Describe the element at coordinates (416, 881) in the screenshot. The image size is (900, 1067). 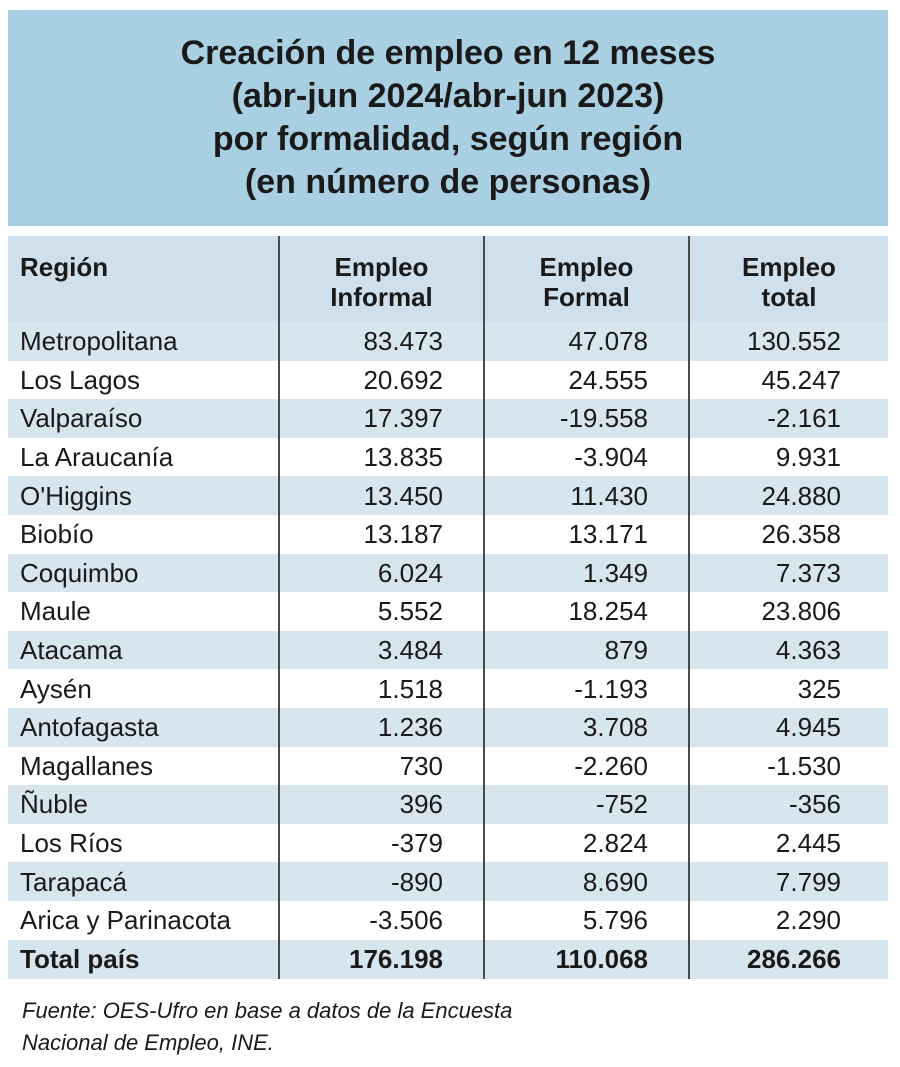
I see `informal-cell-value: -890` at that location.